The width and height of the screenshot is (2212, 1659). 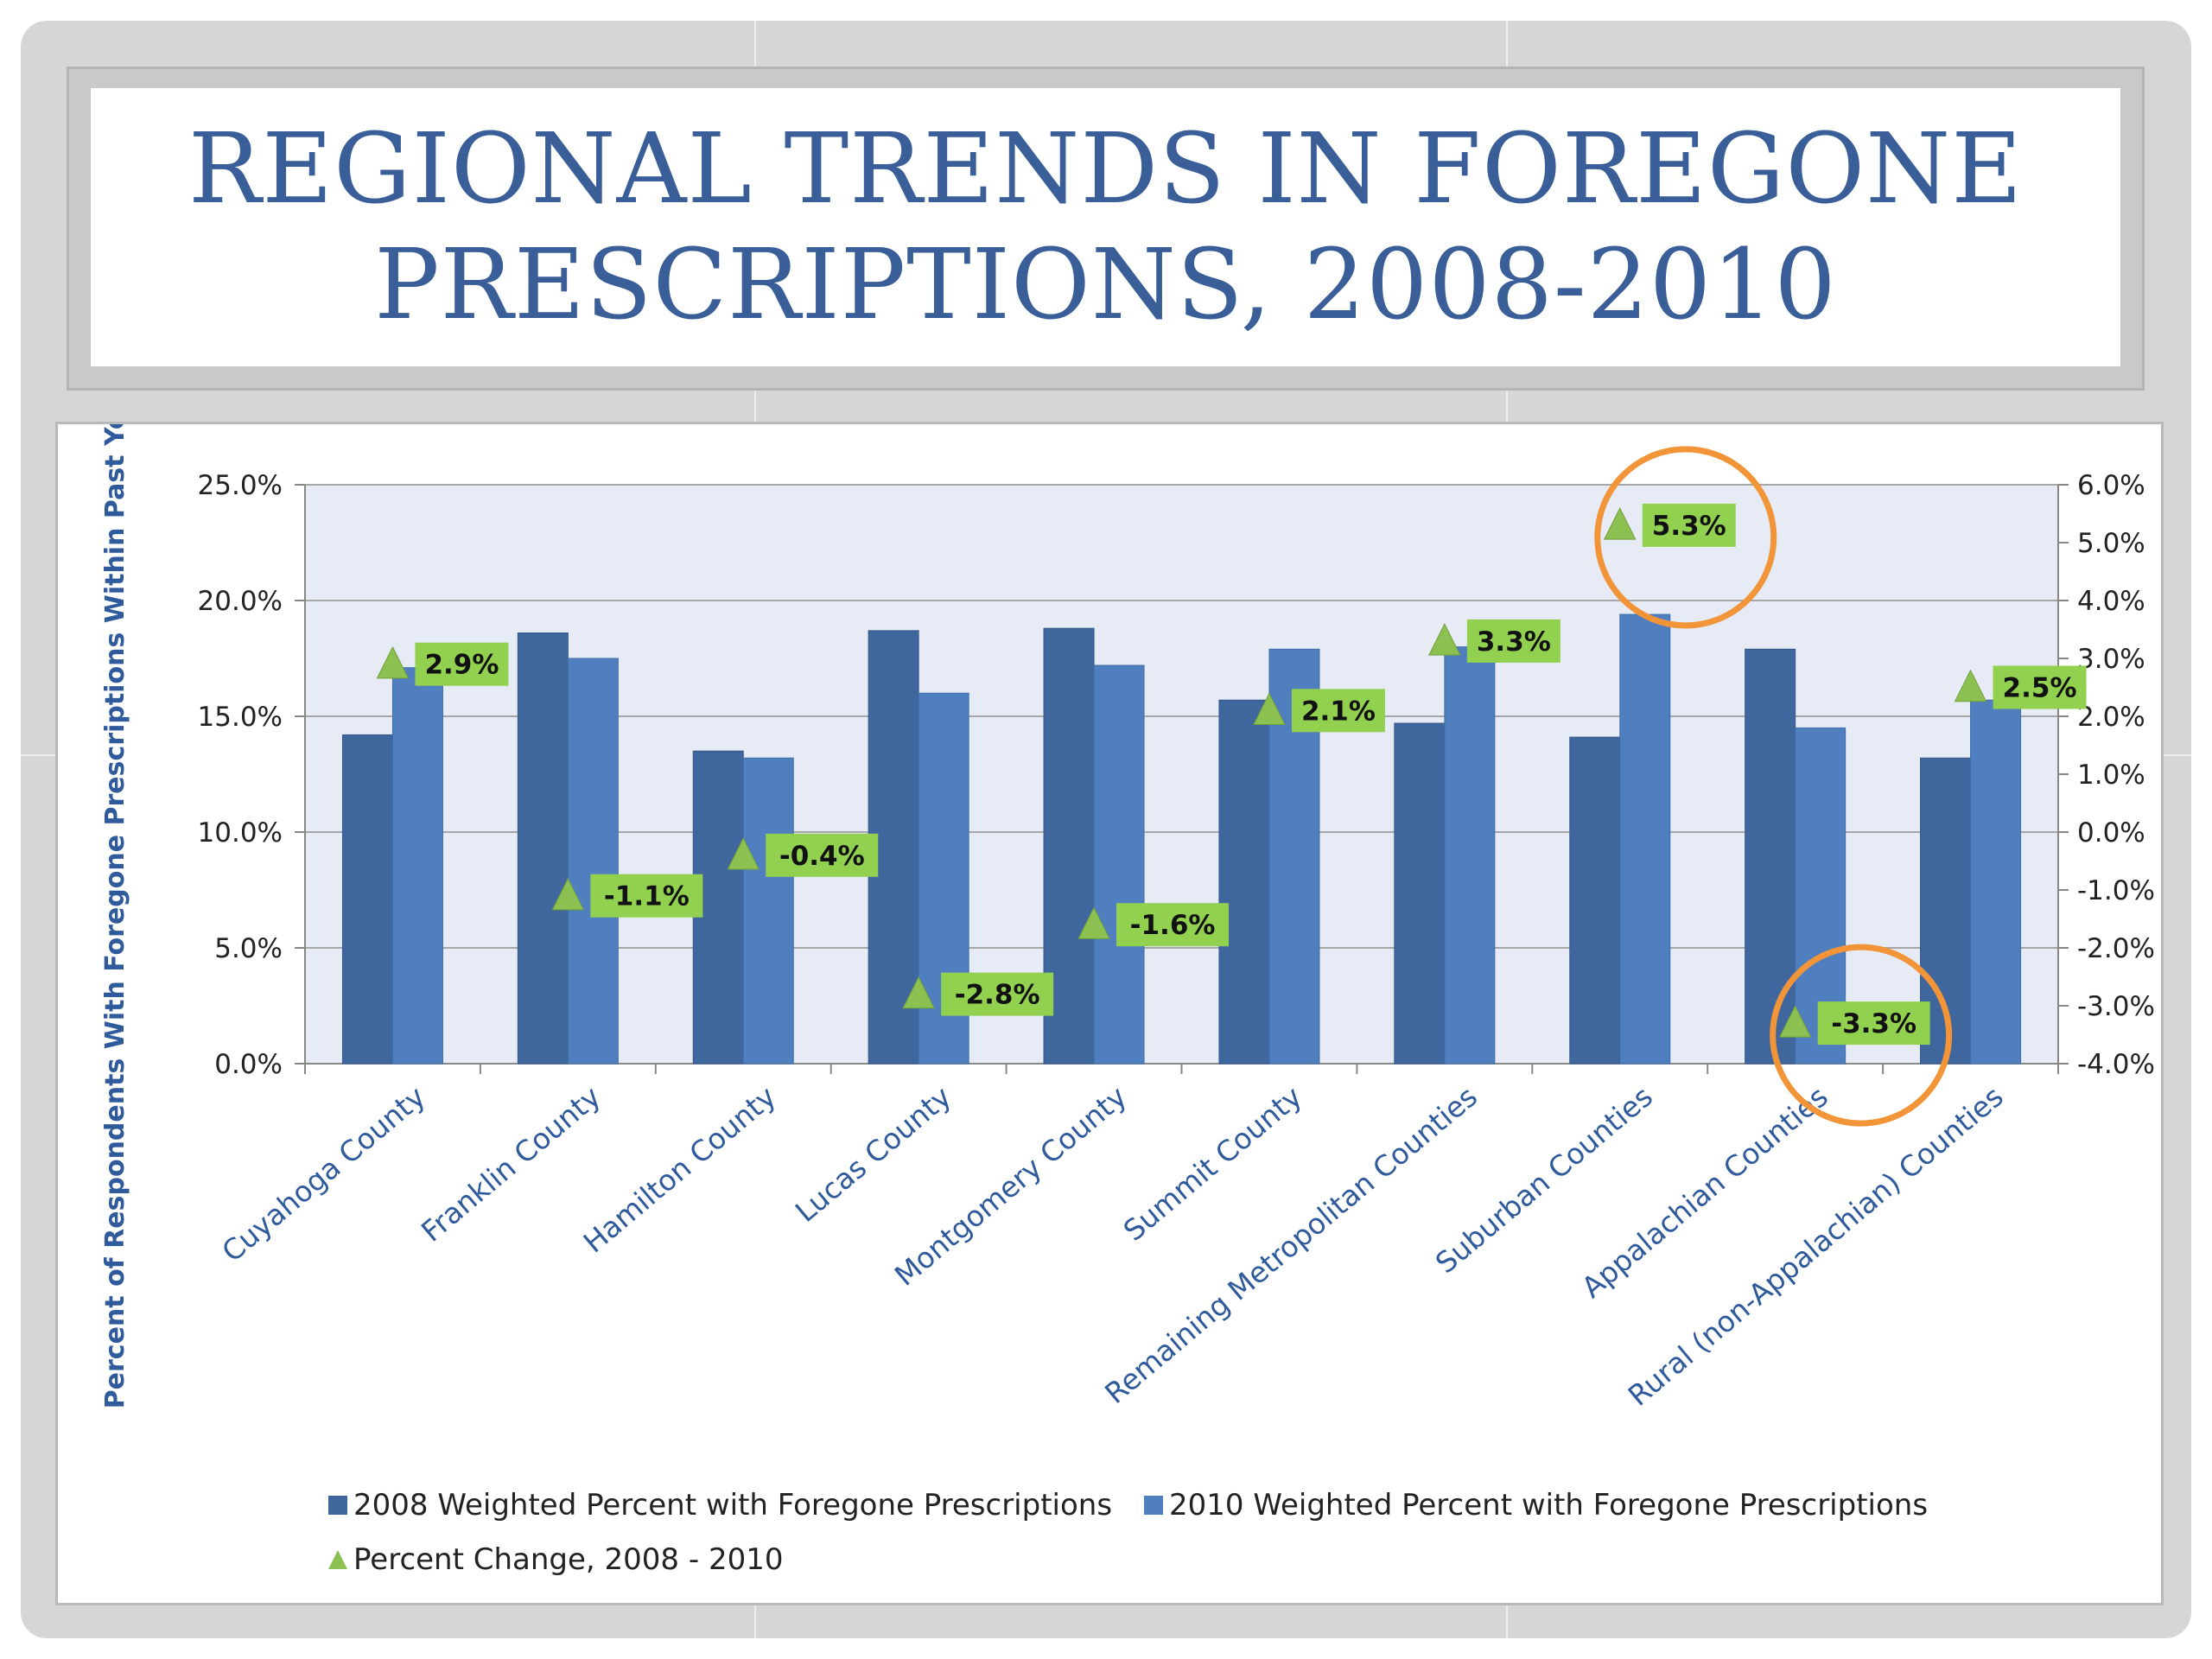 What do you see at coordinates (1153, 1505) in the screenshot?
I see `legend-swatch-2010` at bounding box center [1153, 1505].